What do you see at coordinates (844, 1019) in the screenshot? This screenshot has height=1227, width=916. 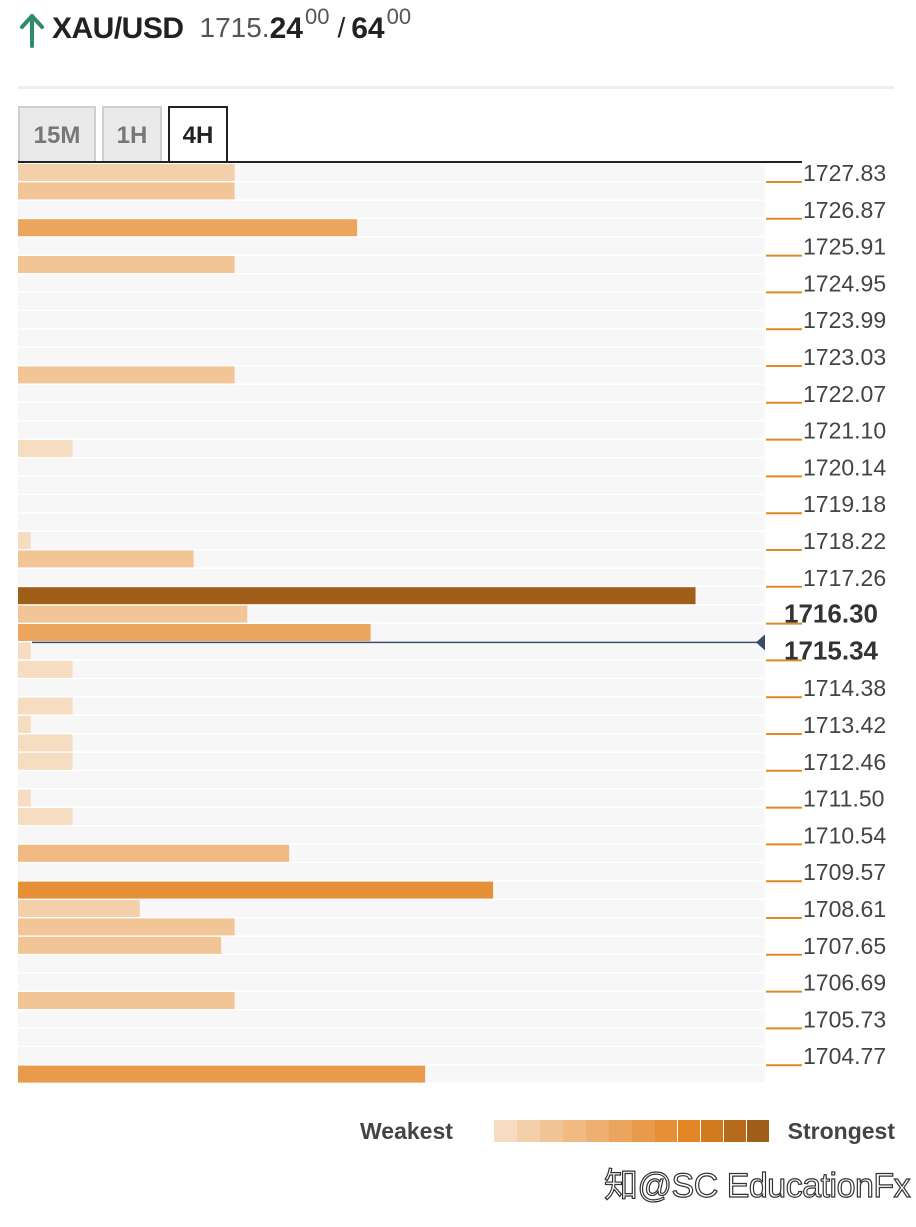 I see `price-label: 1705.73` at bounding box center [844, 1019].